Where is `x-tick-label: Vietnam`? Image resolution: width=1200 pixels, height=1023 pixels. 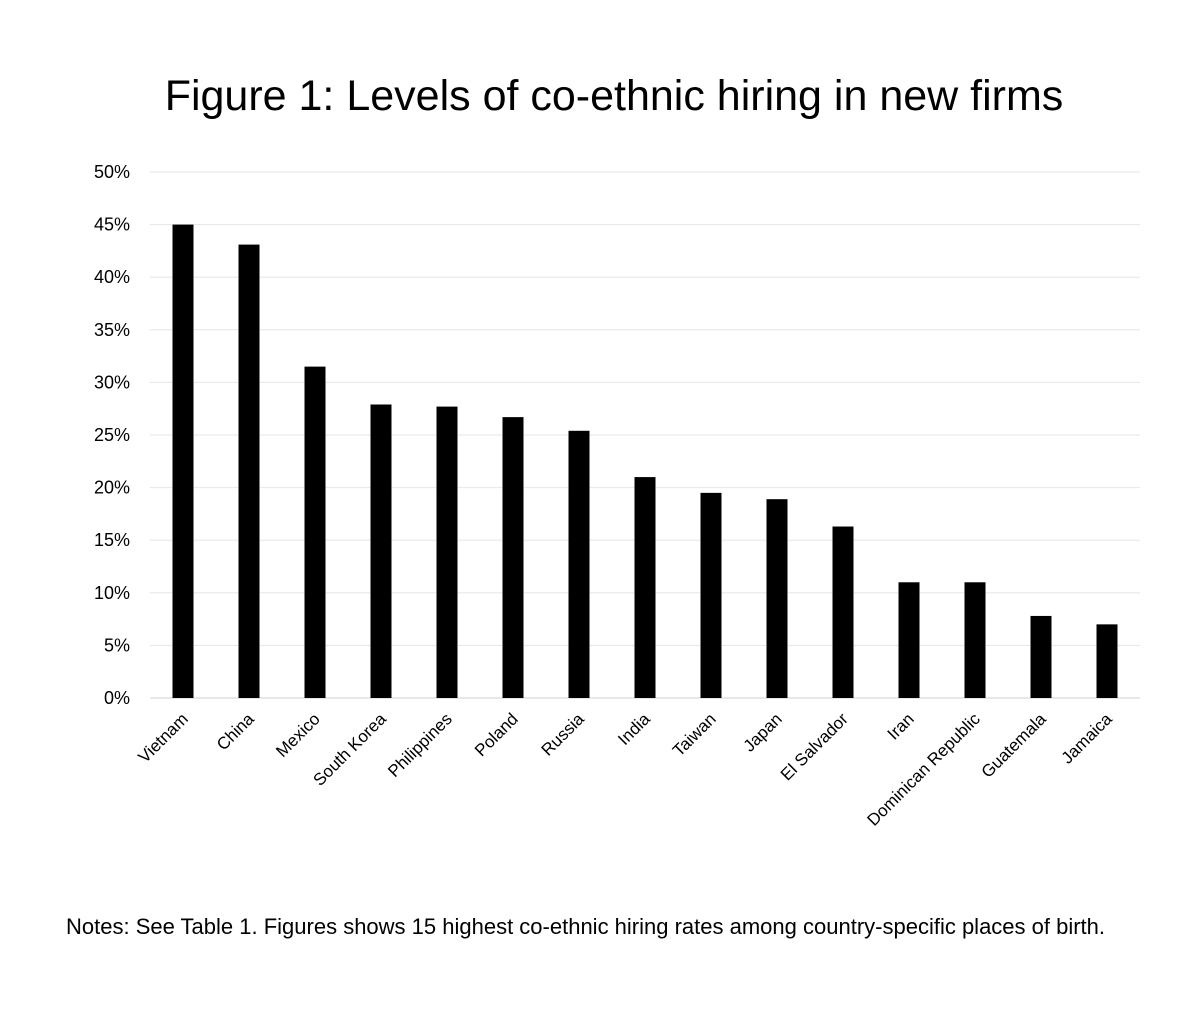 x-tick-label: Vietnam is located at coordinates (163, 737).